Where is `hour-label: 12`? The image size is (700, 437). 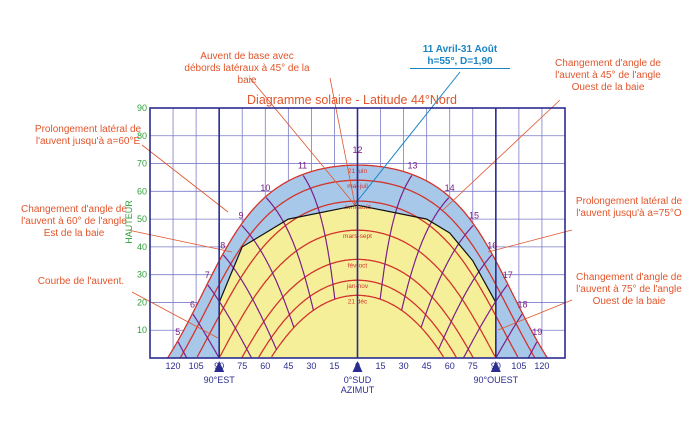 hour-label: 12 is located at coordinates (357, 150).